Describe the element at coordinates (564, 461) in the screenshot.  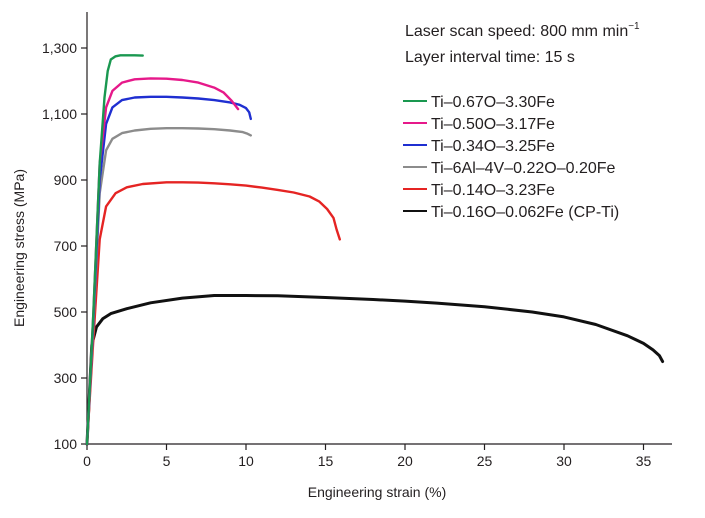
I see `x-tick-label: 30` at that location.